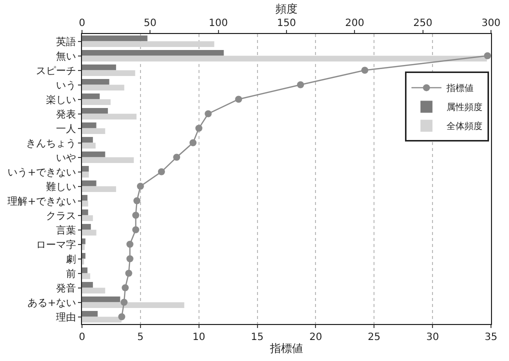 This screenshot has height=361, width=509. I want to click on legend-label: 属性頻度, so click(464, 108).